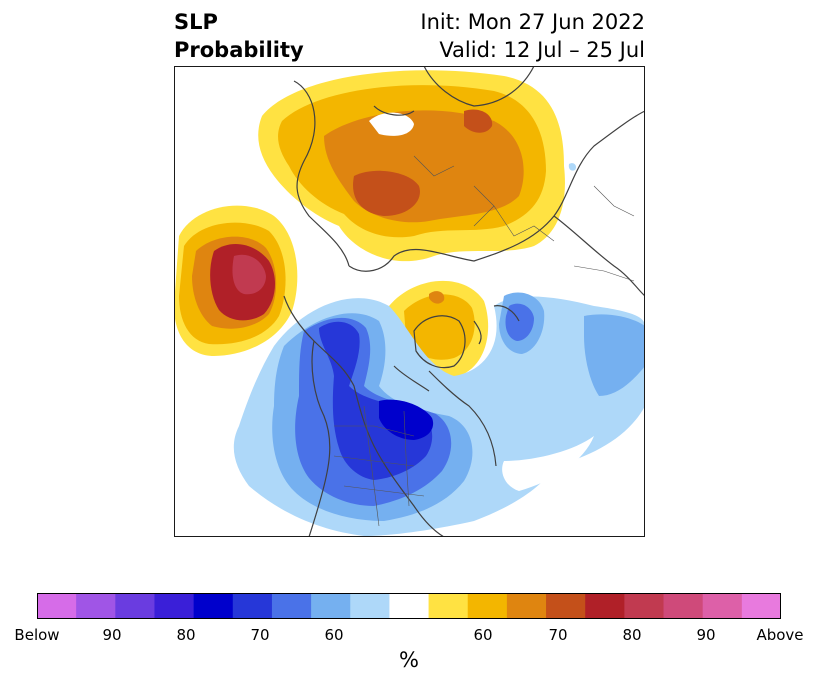 The image size is (819, 686). Describe the element at coordinates (706, 635) in the screenshot. I see `colorbar-tick-8: 90` at that location.